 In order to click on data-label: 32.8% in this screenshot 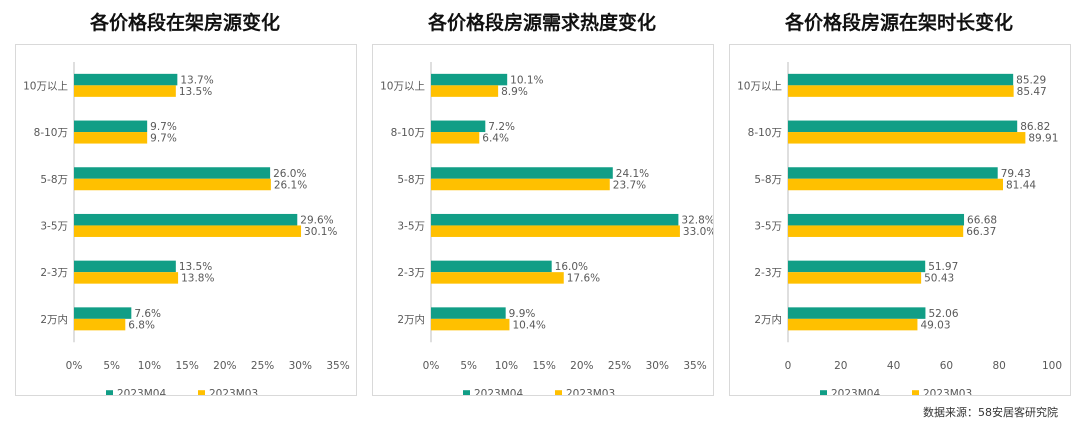, I will do `click(697, 220)`.